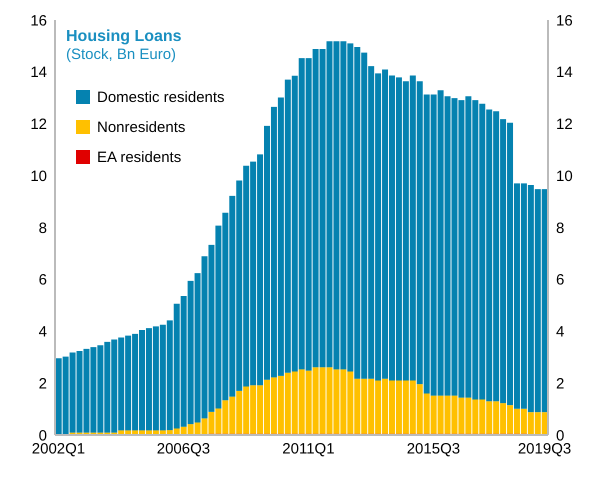 The width and height of the screenshot is (594, 479). What do you see at coordinates (560, 332) in the screenshot?
I see `y2-tick-label: 4` at bounding box center [560, 332].